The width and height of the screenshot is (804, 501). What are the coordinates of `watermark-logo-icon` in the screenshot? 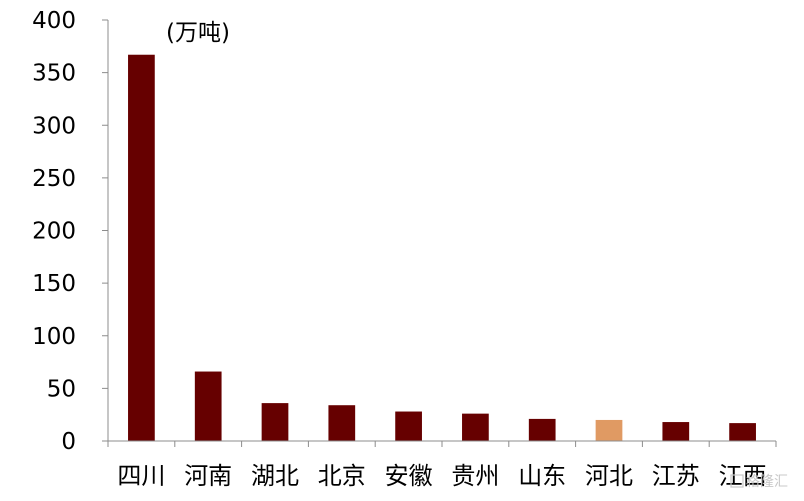 It's located at (737, 481).